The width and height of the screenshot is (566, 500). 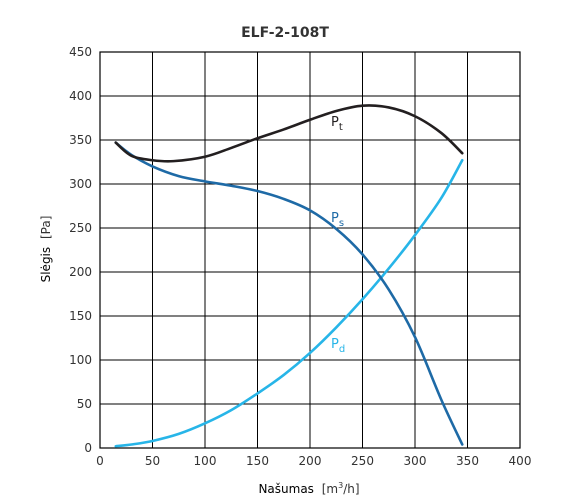 What do you see at coordinates (205, 461) in the screenshot?
I see `x-tick-label: 100` at bounding box center [205, 461].